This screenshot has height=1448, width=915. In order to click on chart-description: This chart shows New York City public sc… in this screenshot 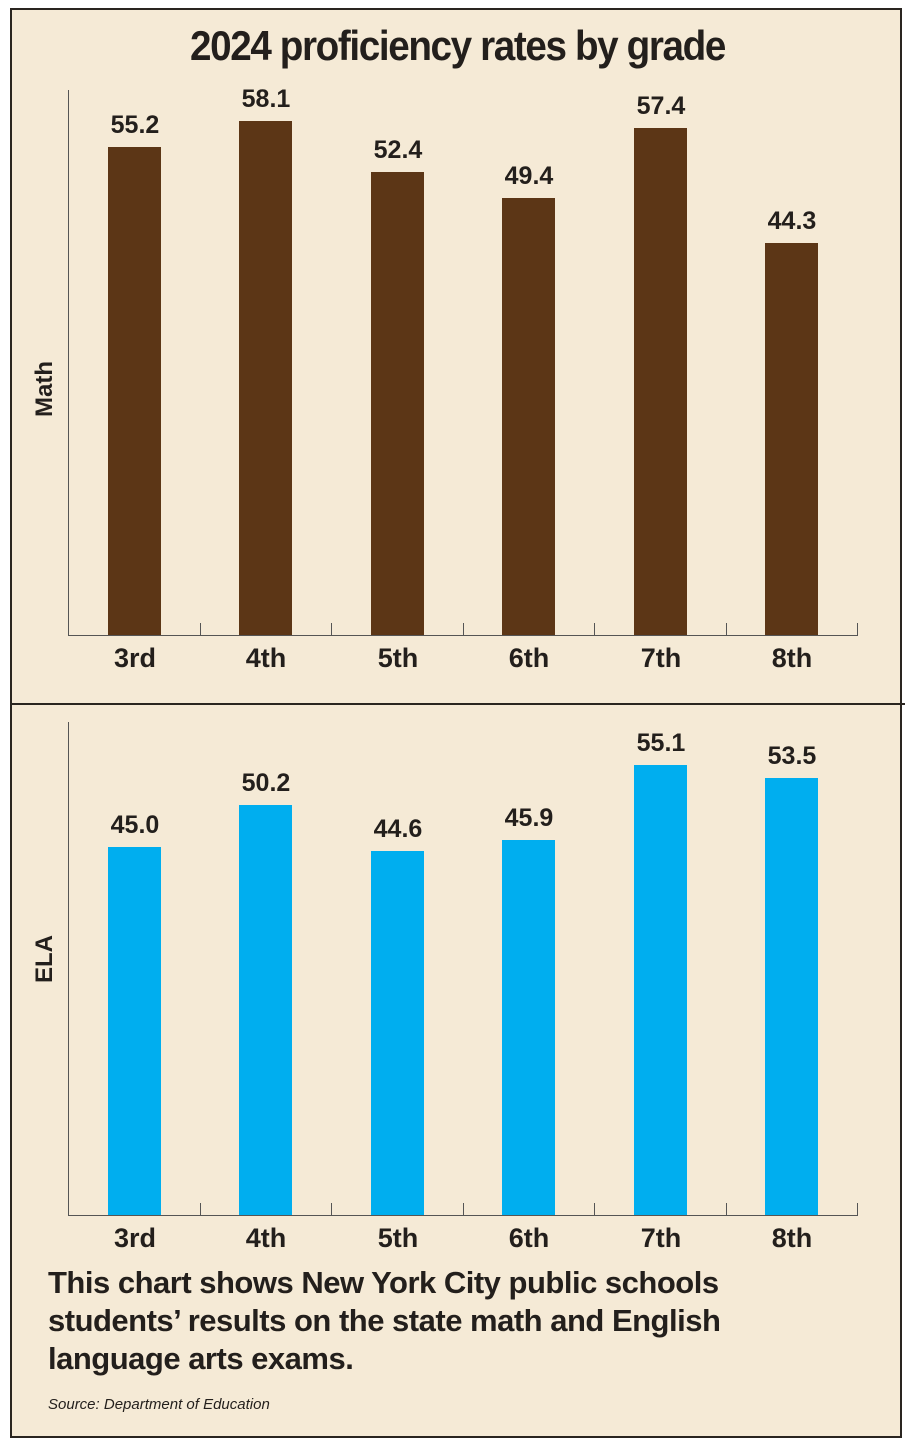, I will do `click(384, 1320)`.